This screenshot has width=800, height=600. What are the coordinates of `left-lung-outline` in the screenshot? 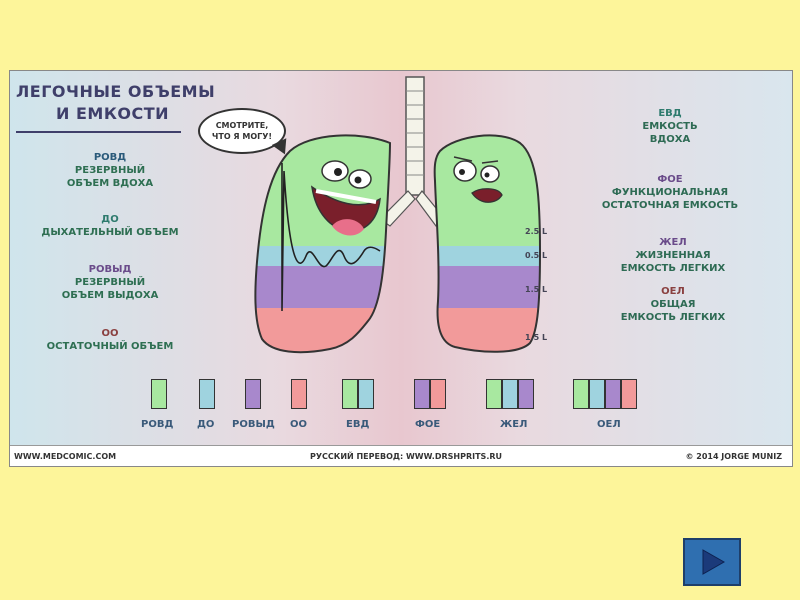 It's located at (323, 244).